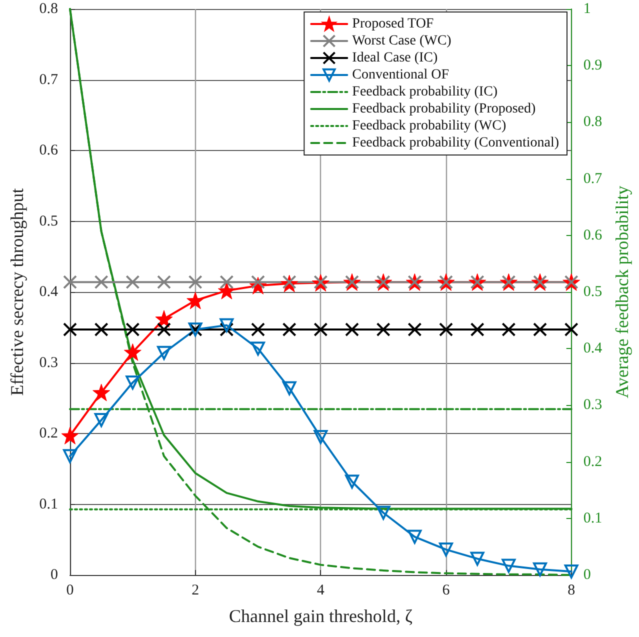  What do you see at coordinates (320, 616) in the screenshot?
I see `x-axis-title: Channel gain threshold, ζ` at bounding box center [320, 616].